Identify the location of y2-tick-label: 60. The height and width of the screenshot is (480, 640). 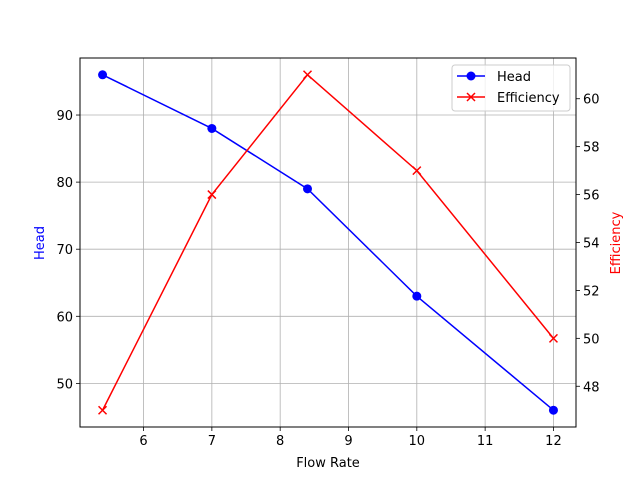
(591, 100).